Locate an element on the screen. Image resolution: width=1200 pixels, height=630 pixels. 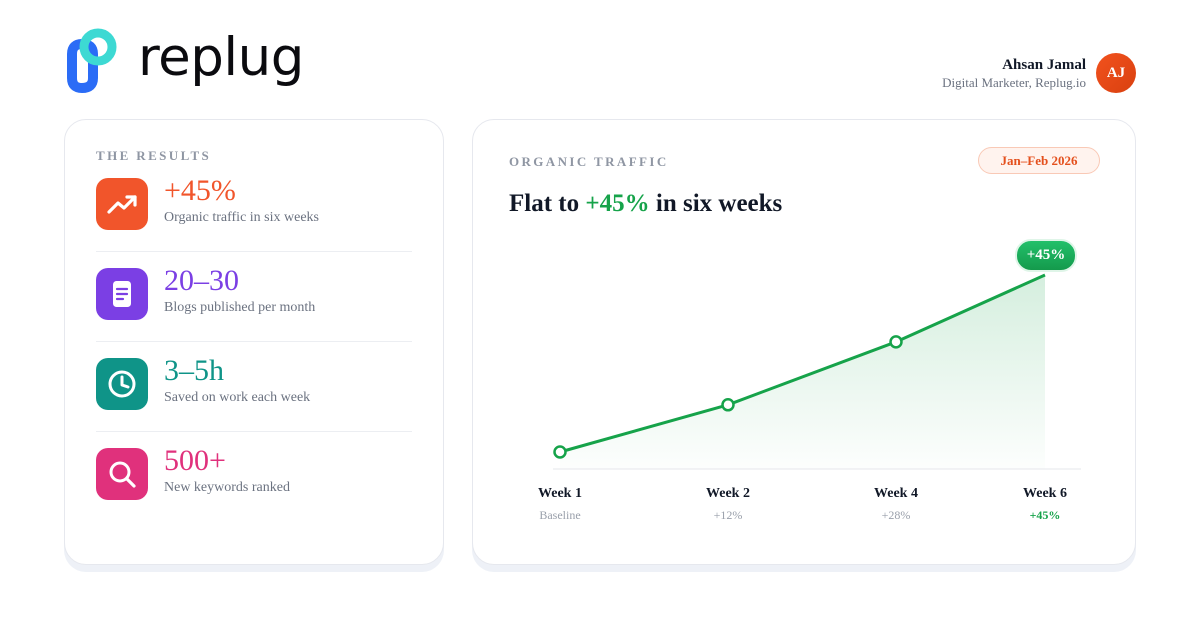
stat-description: Blogs published per month is located at coordinates (240, 307).